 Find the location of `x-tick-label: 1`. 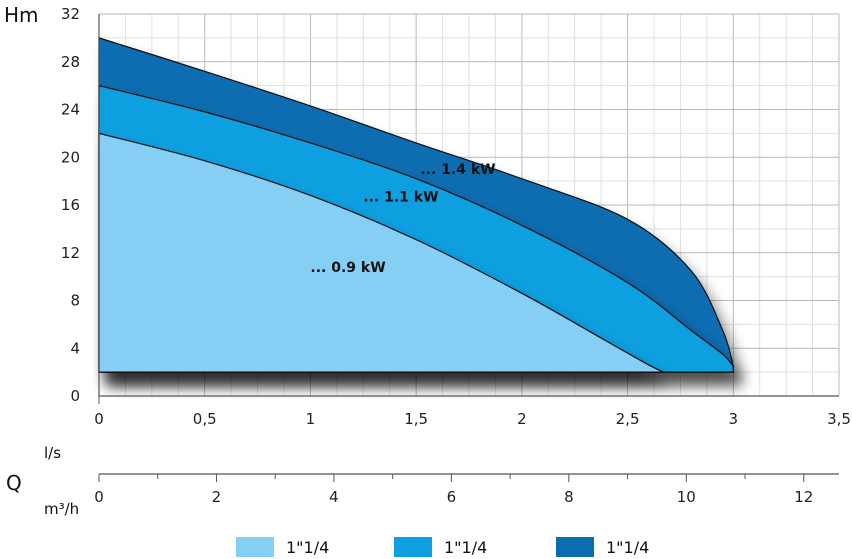

x-tick-label: 1 is located at coordinates (311, 419).